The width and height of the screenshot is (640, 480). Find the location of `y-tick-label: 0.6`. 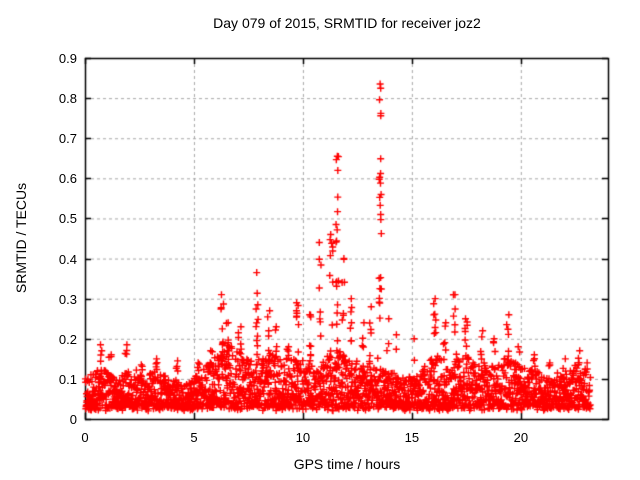

y-tick-label: 0.6 is located at coordinates (67, 179).